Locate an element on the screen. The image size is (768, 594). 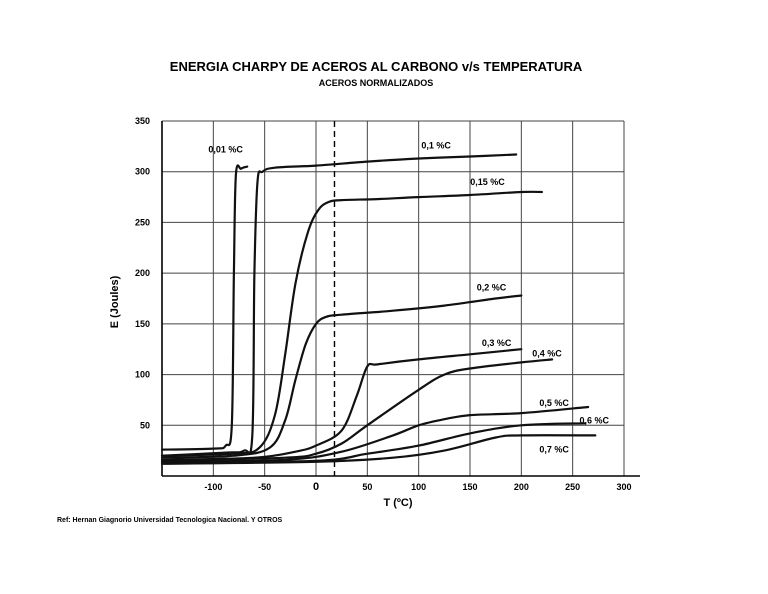
y-axis-label: E (Joules) is located at coordinates (115, 301).